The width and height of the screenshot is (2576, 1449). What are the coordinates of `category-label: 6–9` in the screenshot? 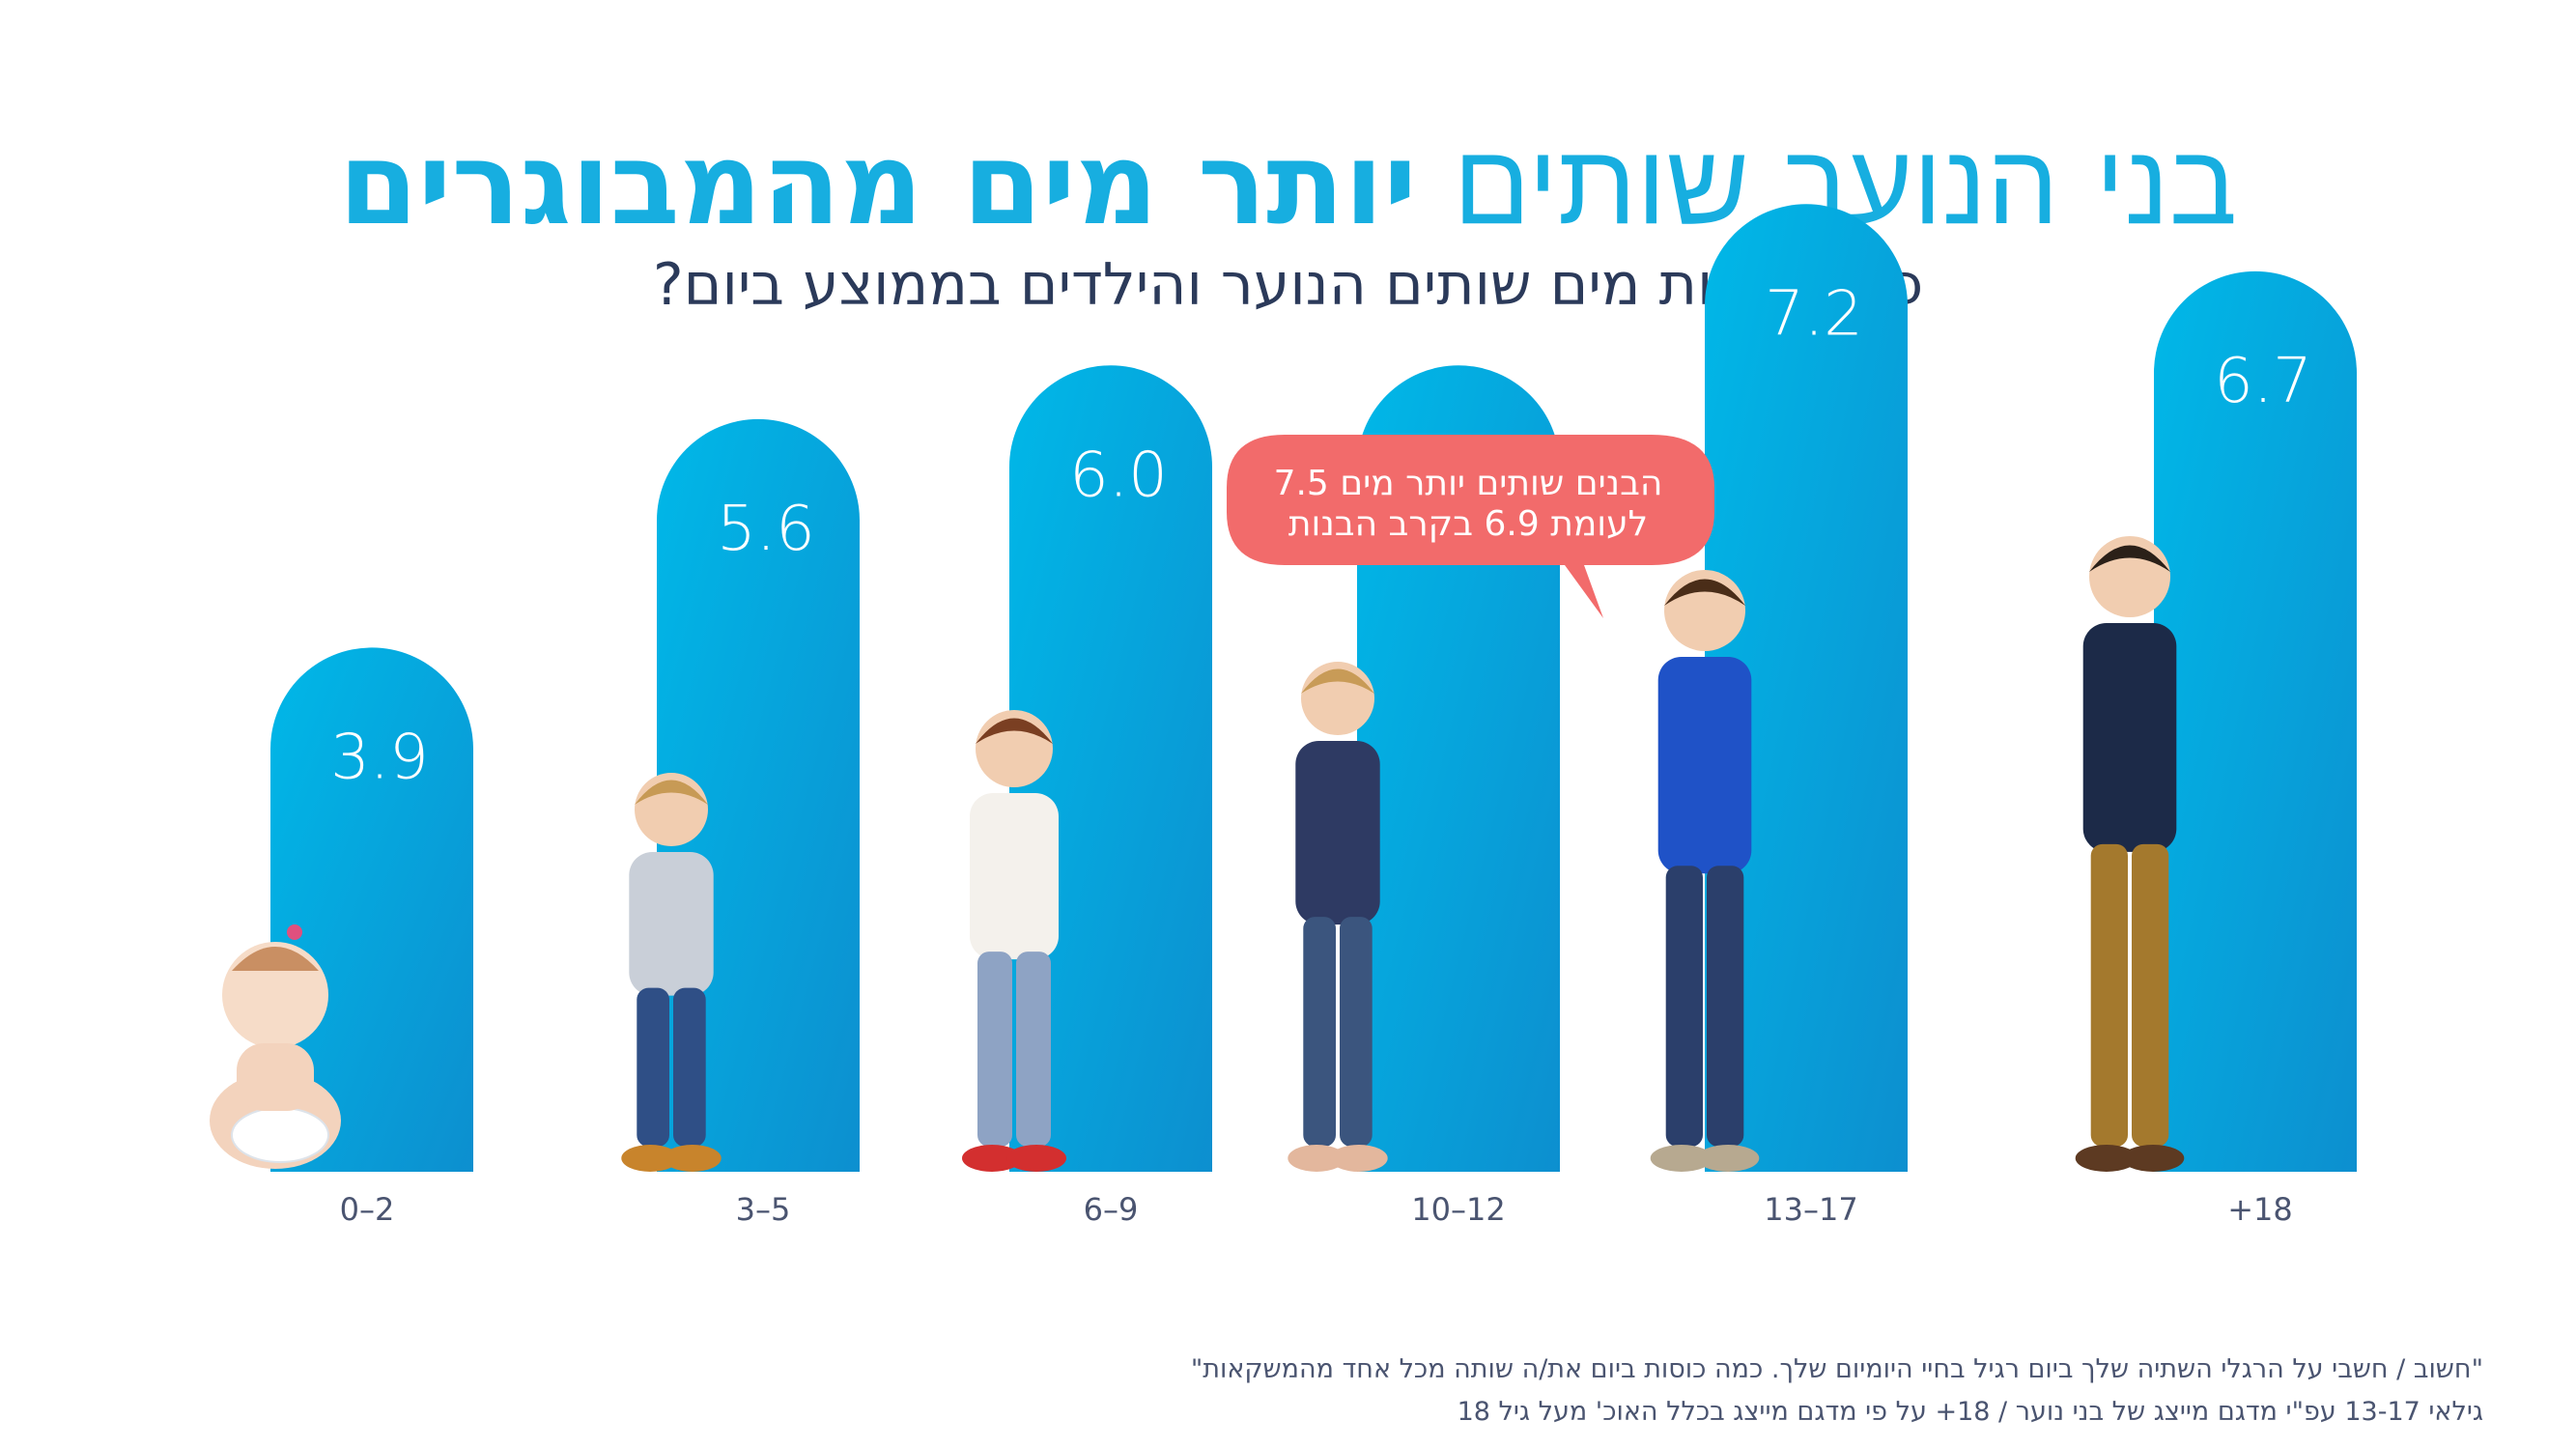 It's located at (1111, 1209).